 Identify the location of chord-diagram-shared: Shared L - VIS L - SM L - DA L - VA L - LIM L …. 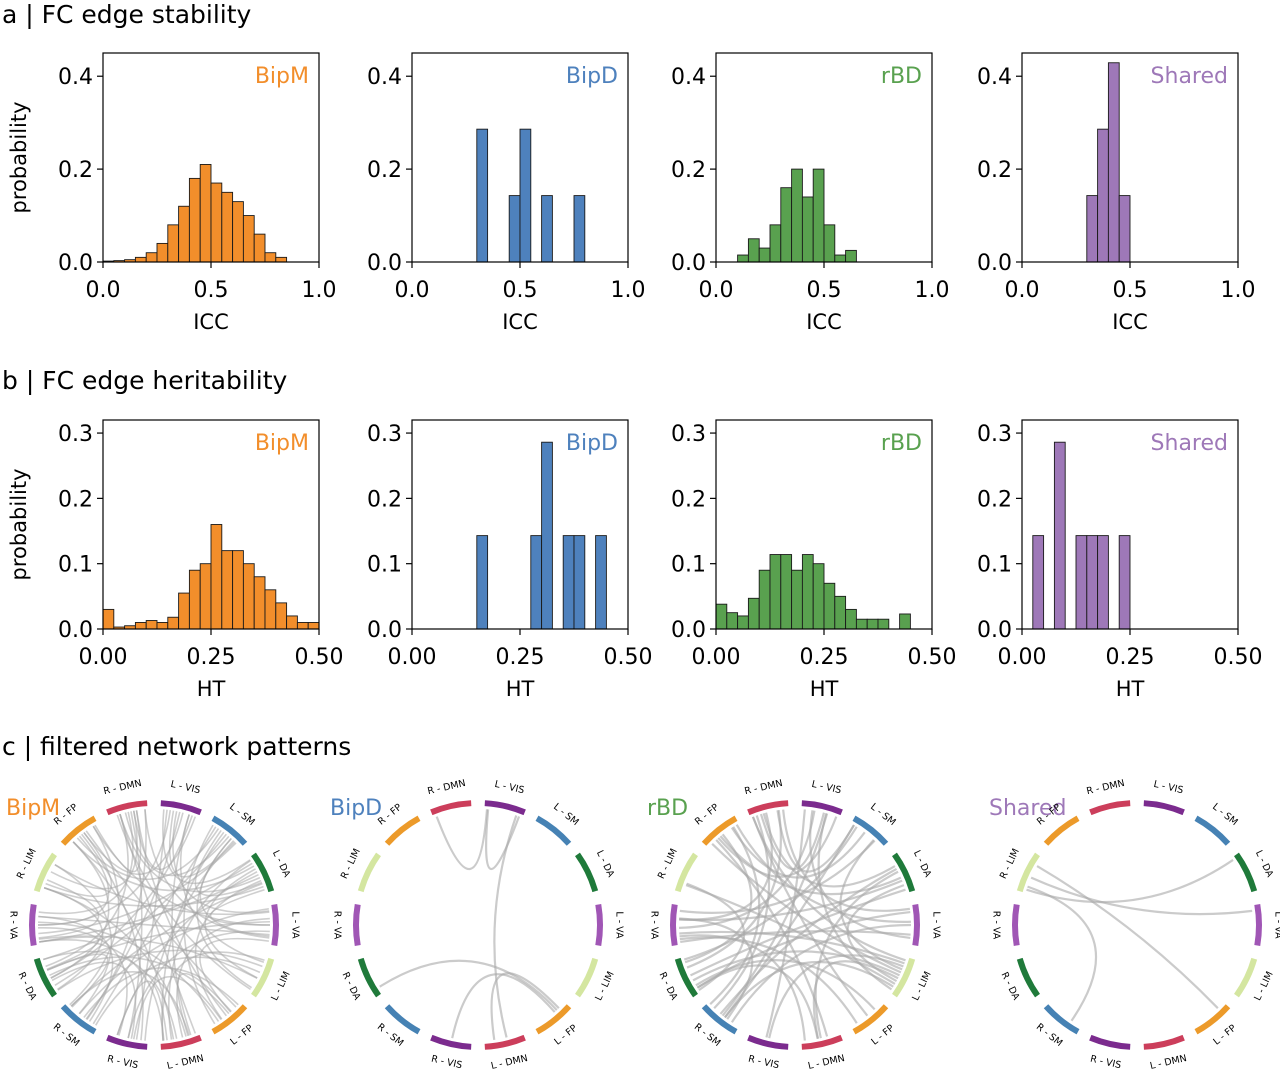
(1134, 923).